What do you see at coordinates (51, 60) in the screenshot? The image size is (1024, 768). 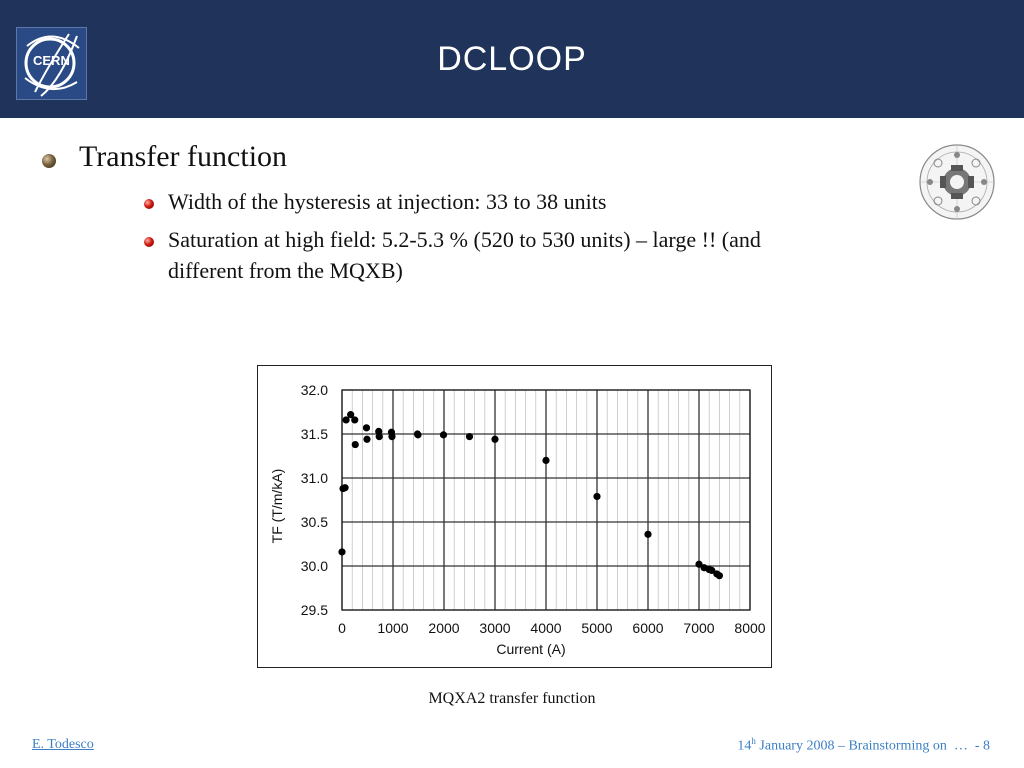 I see `cern-logo-text: CERN` at bounding box center [51, 60].